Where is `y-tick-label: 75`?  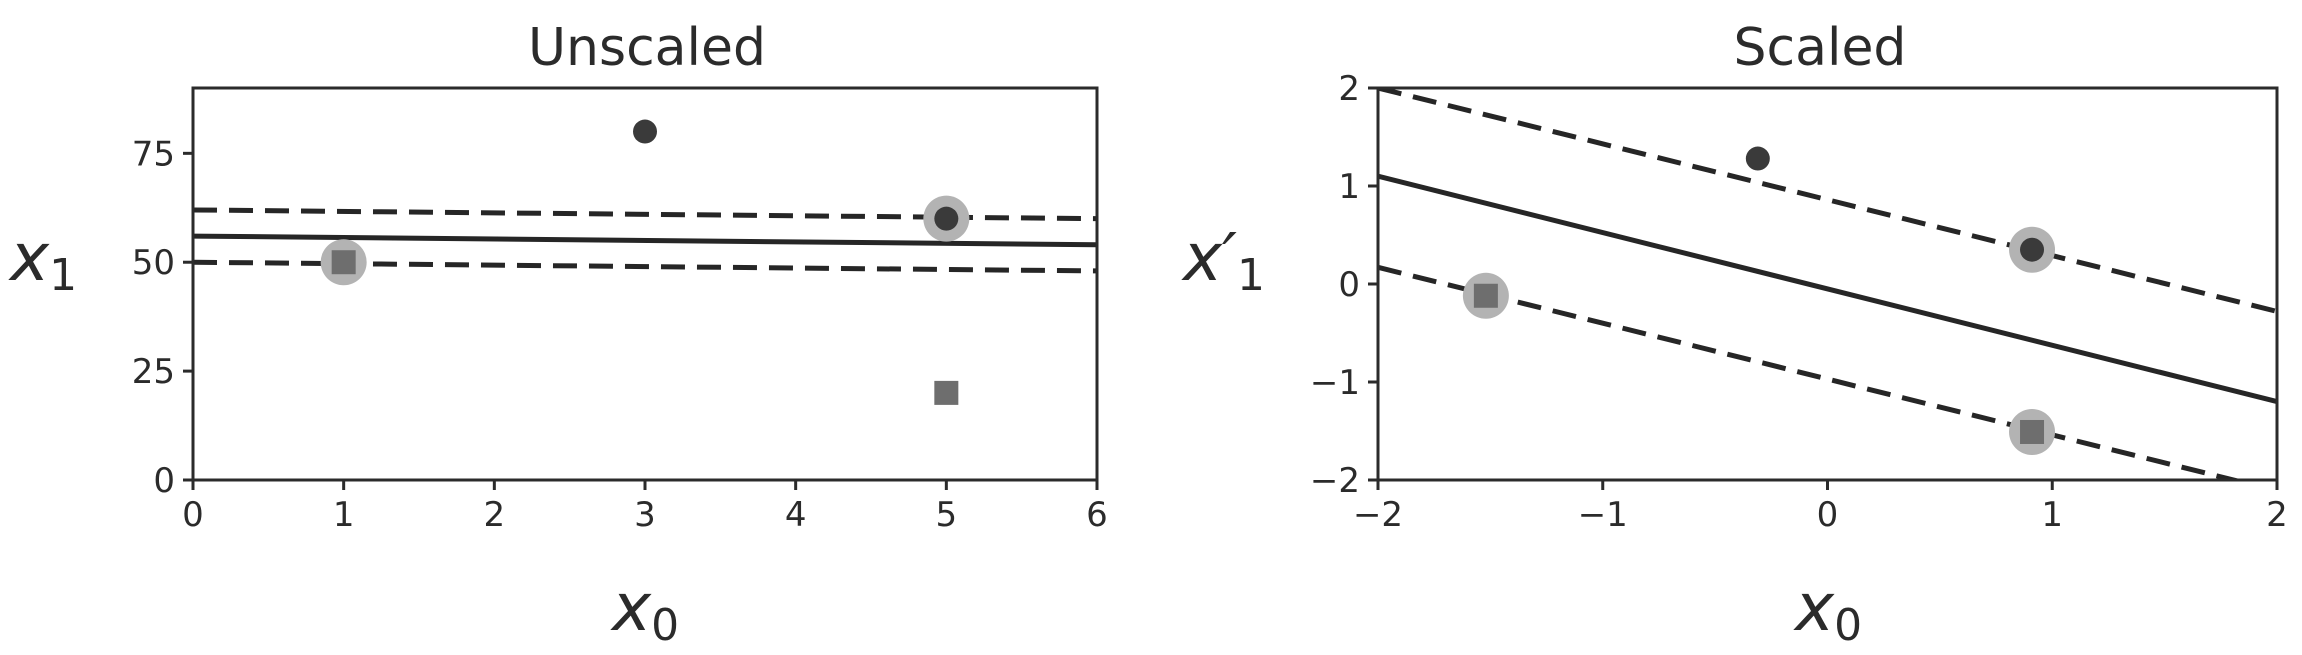 y-tick-label: 75 is located at coordinates (153, 154).